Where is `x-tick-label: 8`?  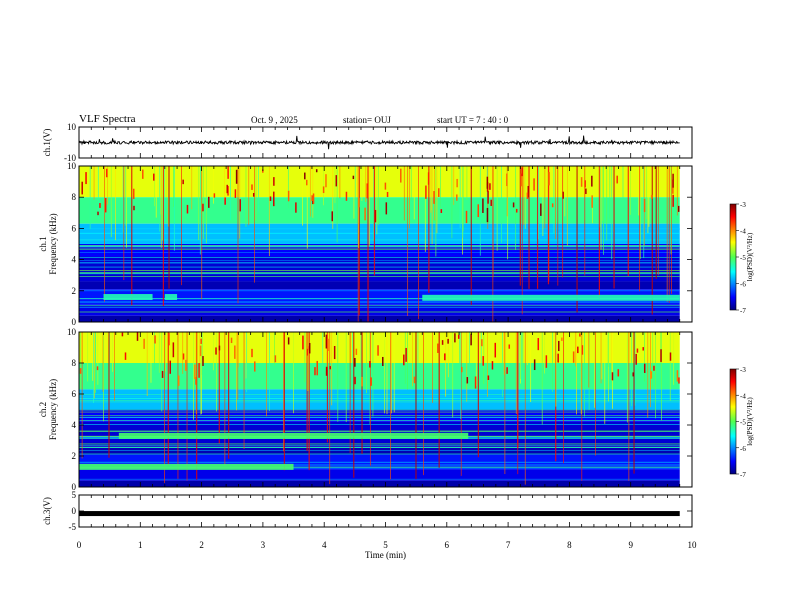 x-tick-label: 8 is located at coordinates (569, 545).